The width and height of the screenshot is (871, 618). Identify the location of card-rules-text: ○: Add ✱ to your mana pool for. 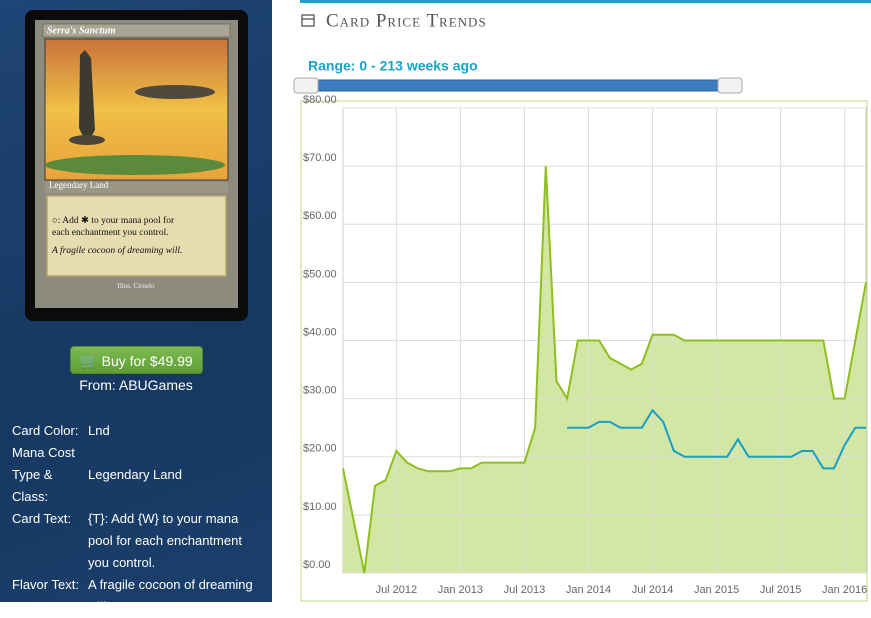
(113, 220).